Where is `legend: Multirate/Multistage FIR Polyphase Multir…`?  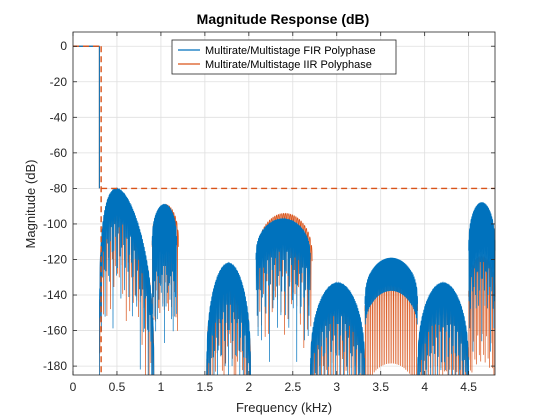
legend: Multirate/Multistage FIR Polyphase Multir… is located at coordinates (284, 57).